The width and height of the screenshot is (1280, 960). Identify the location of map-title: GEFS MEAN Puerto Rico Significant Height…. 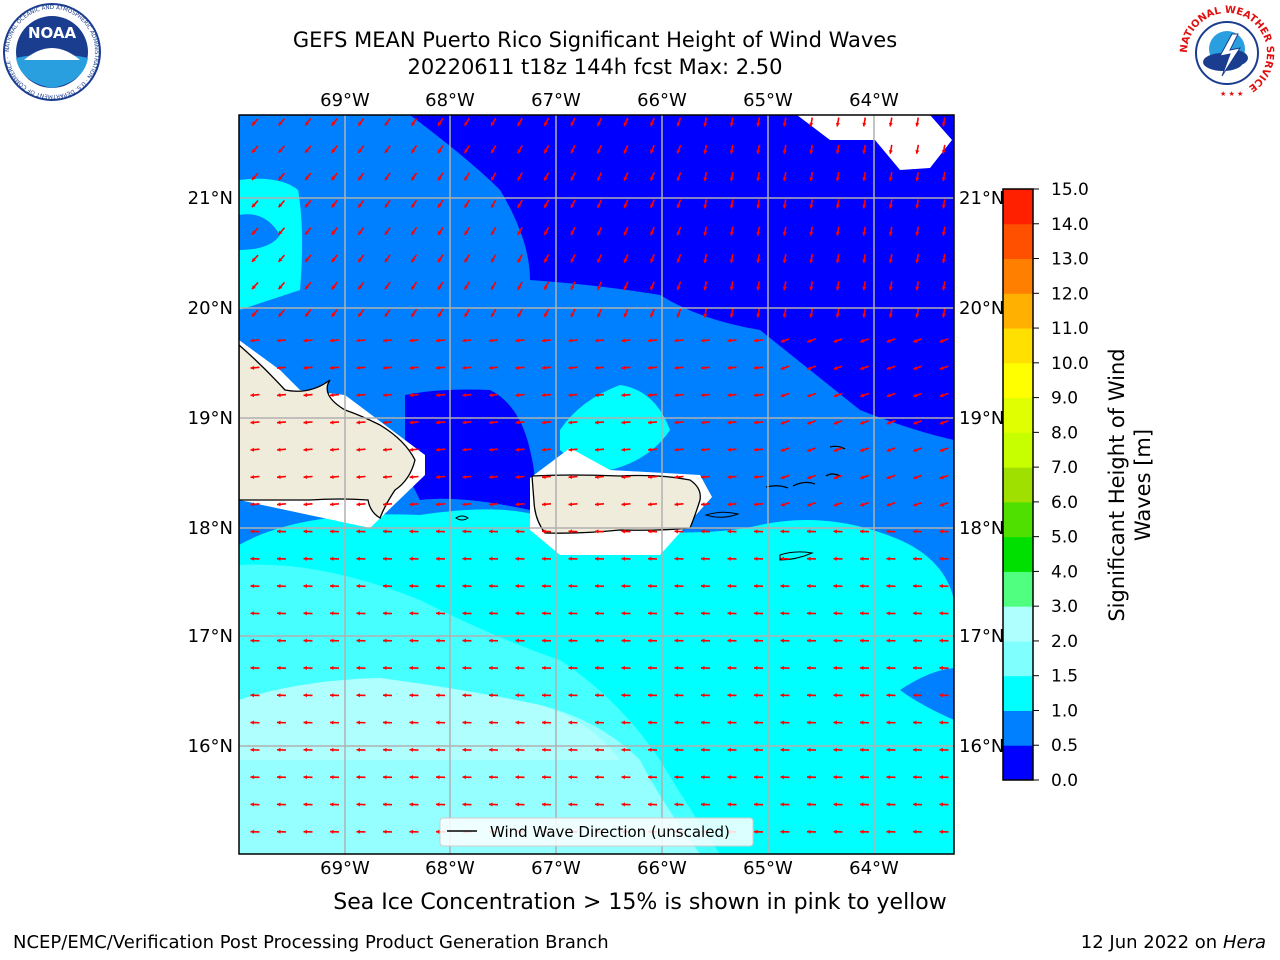
(595, 40).